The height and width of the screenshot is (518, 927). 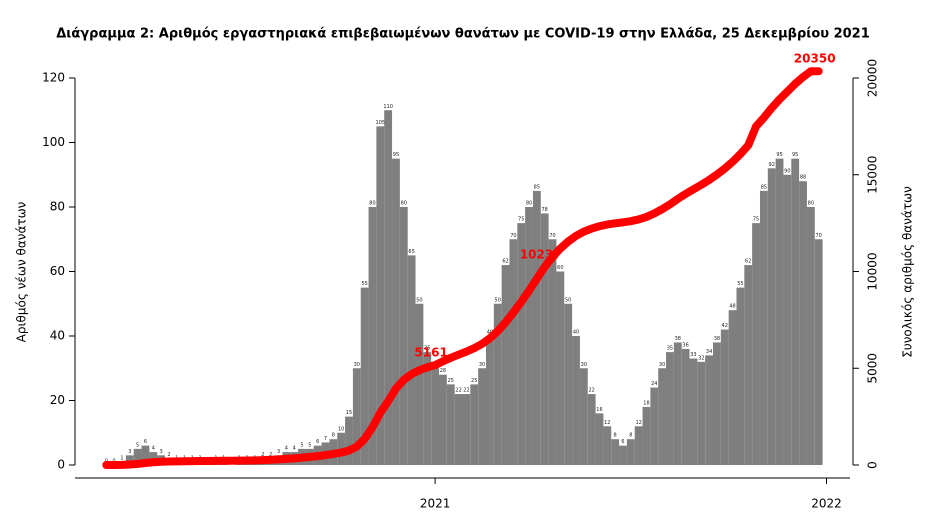 What do you see at coordinates (57, 336) in the screenshot?
I see `y-tick-label: 40` at bounding box center [57, 336].